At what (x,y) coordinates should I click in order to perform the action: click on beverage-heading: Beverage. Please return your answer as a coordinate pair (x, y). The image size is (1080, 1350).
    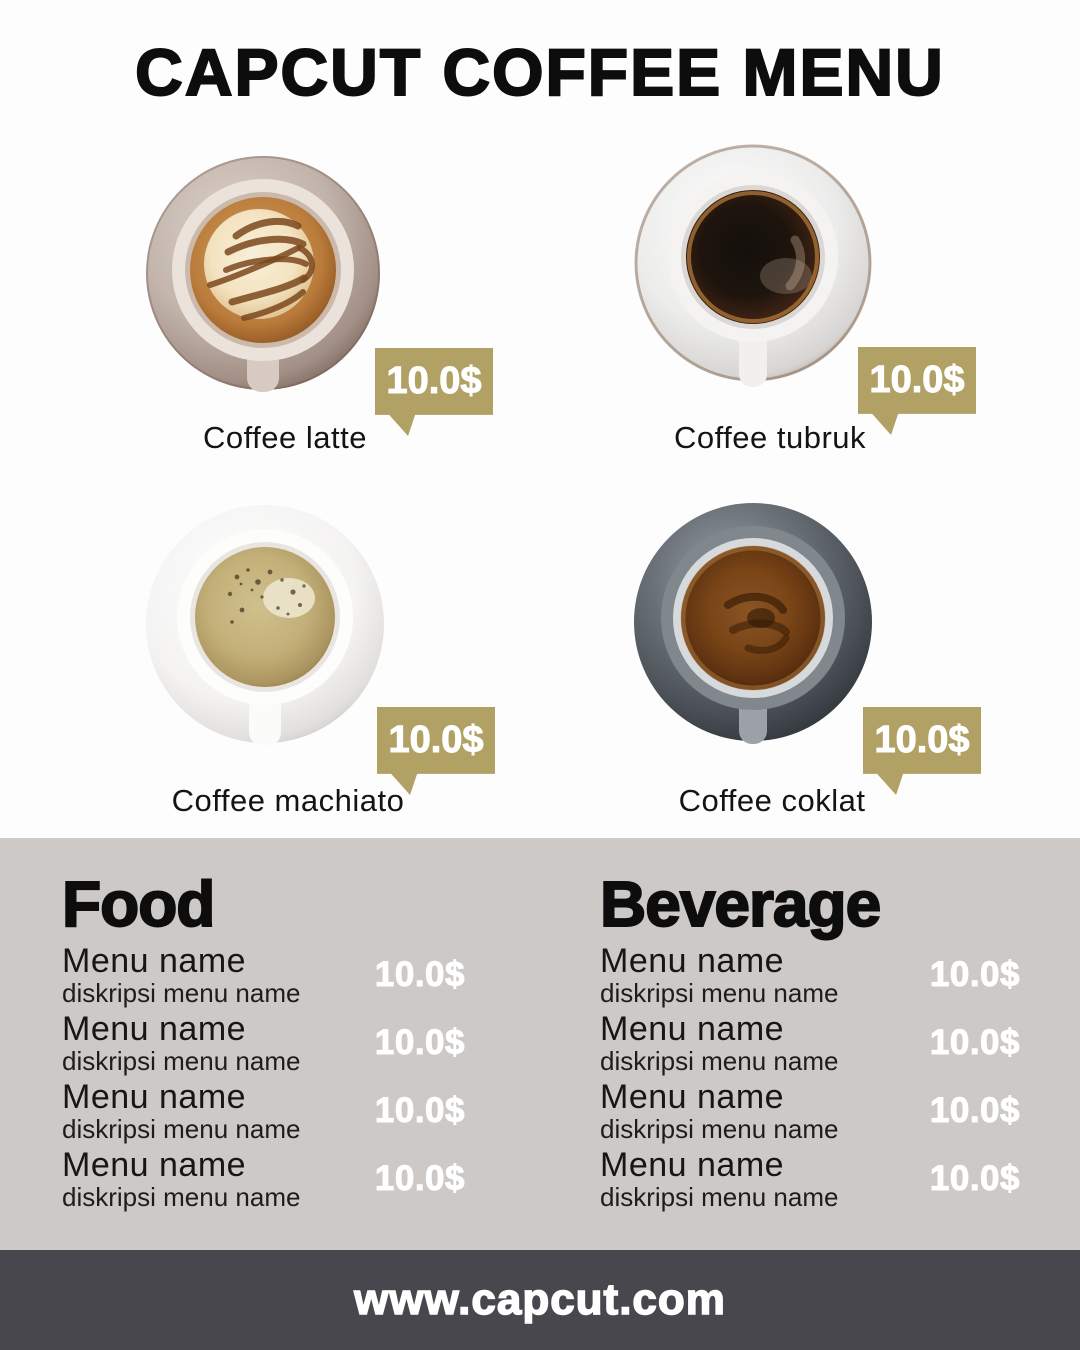
    Looking at the image, I should click on (740, 904).